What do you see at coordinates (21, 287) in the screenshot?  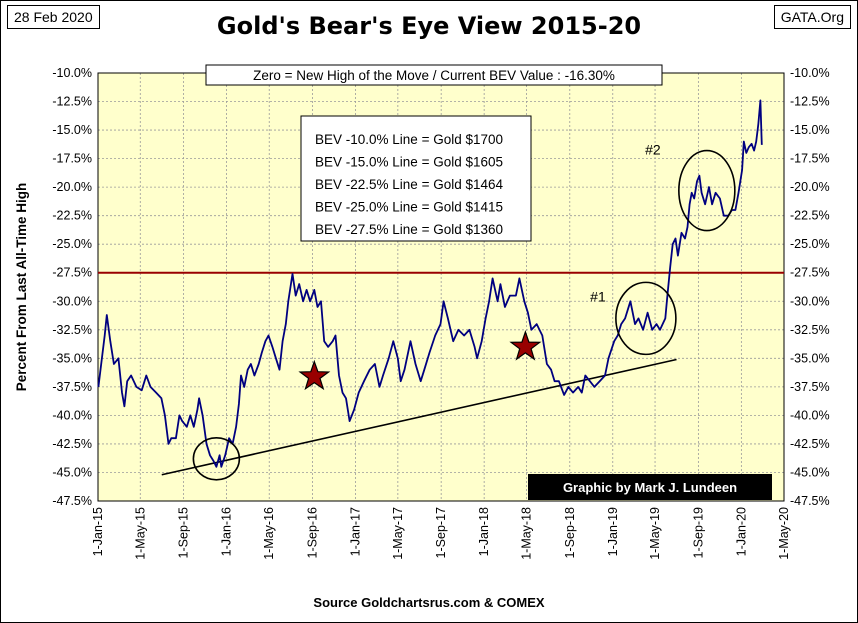 I see `y-axis-label: Percent From Last All-Time High` at bounding box center [21, 287].